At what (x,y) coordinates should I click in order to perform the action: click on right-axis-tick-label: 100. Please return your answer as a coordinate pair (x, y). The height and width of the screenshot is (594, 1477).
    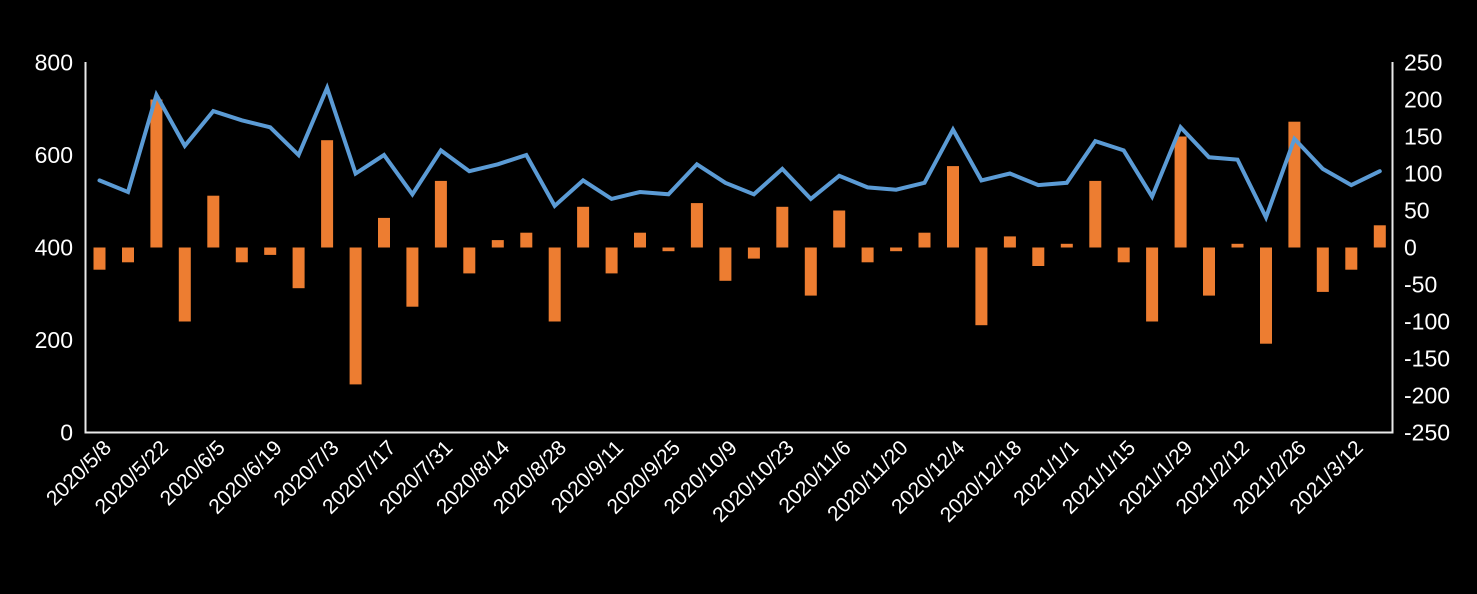
    Looking at the image, I should click on (1423, 174).